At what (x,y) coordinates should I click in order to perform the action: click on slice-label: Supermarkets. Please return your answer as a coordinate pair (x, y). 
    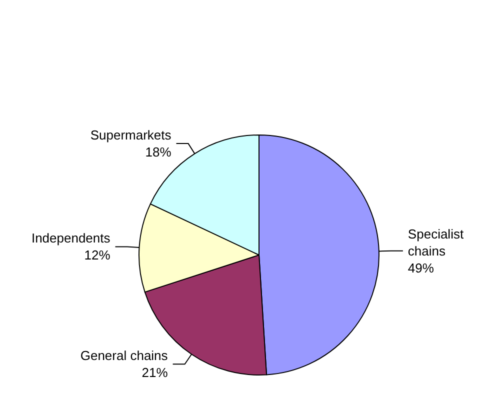
    Looking at the image, I should click on (131, 135).